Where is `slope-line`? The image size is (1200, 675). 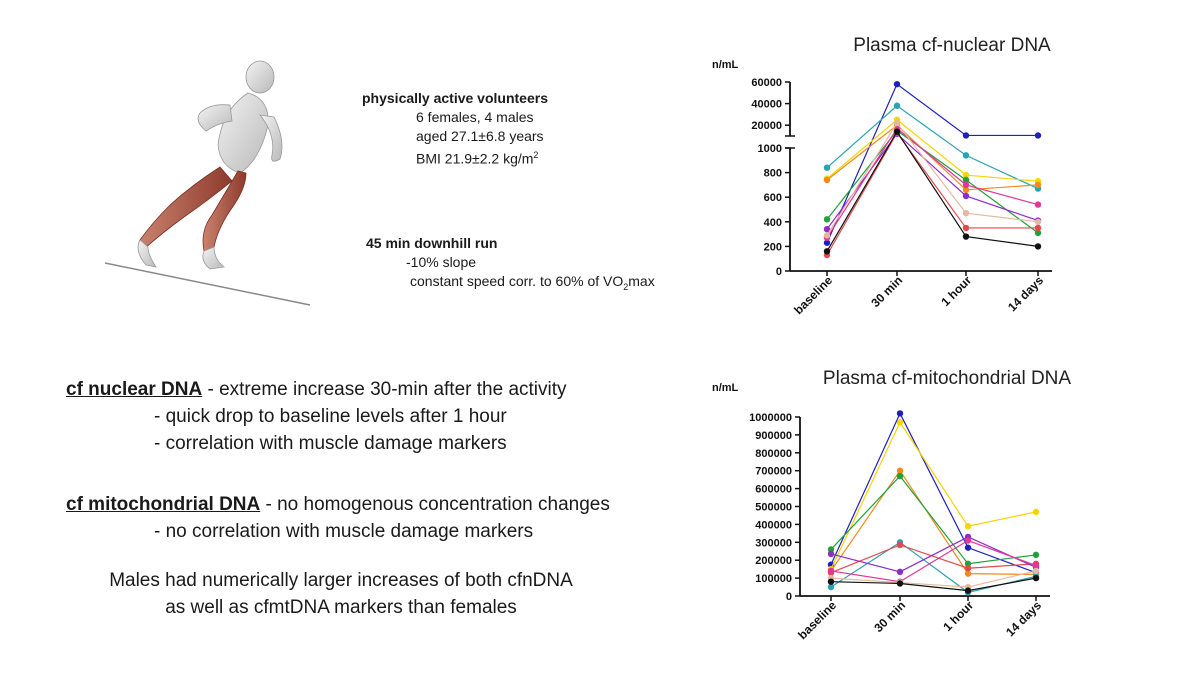
slope-line is located at coordinates (207, 284).